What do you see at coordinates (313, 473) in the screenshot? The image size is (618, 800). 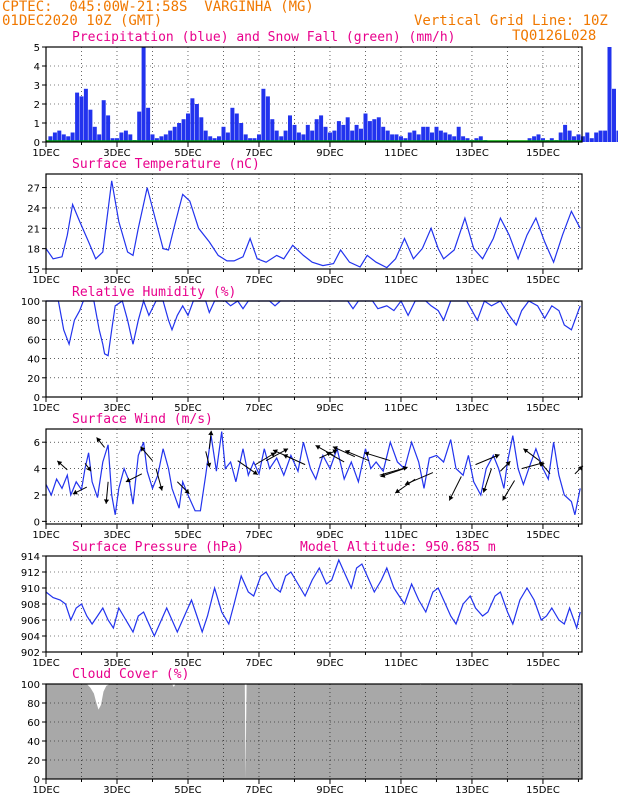 I see `wind-series-line` at bounding box center [313, 473].